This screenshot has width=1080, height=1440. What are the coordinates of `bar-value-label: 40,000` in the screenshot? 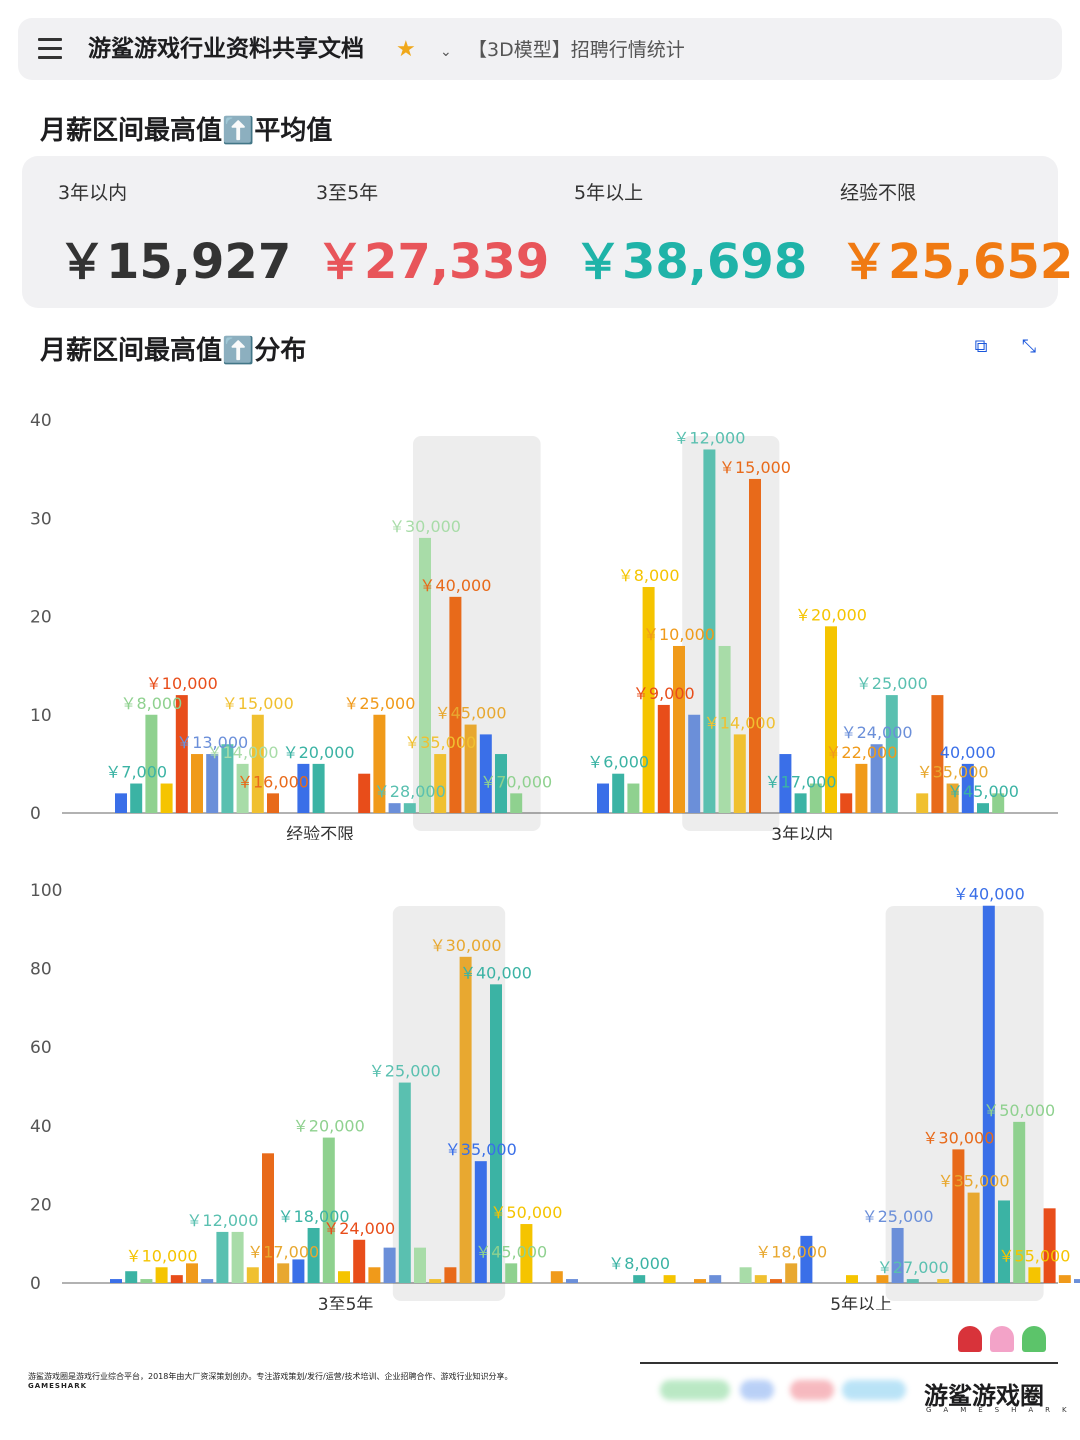 It's located at (968, 752).